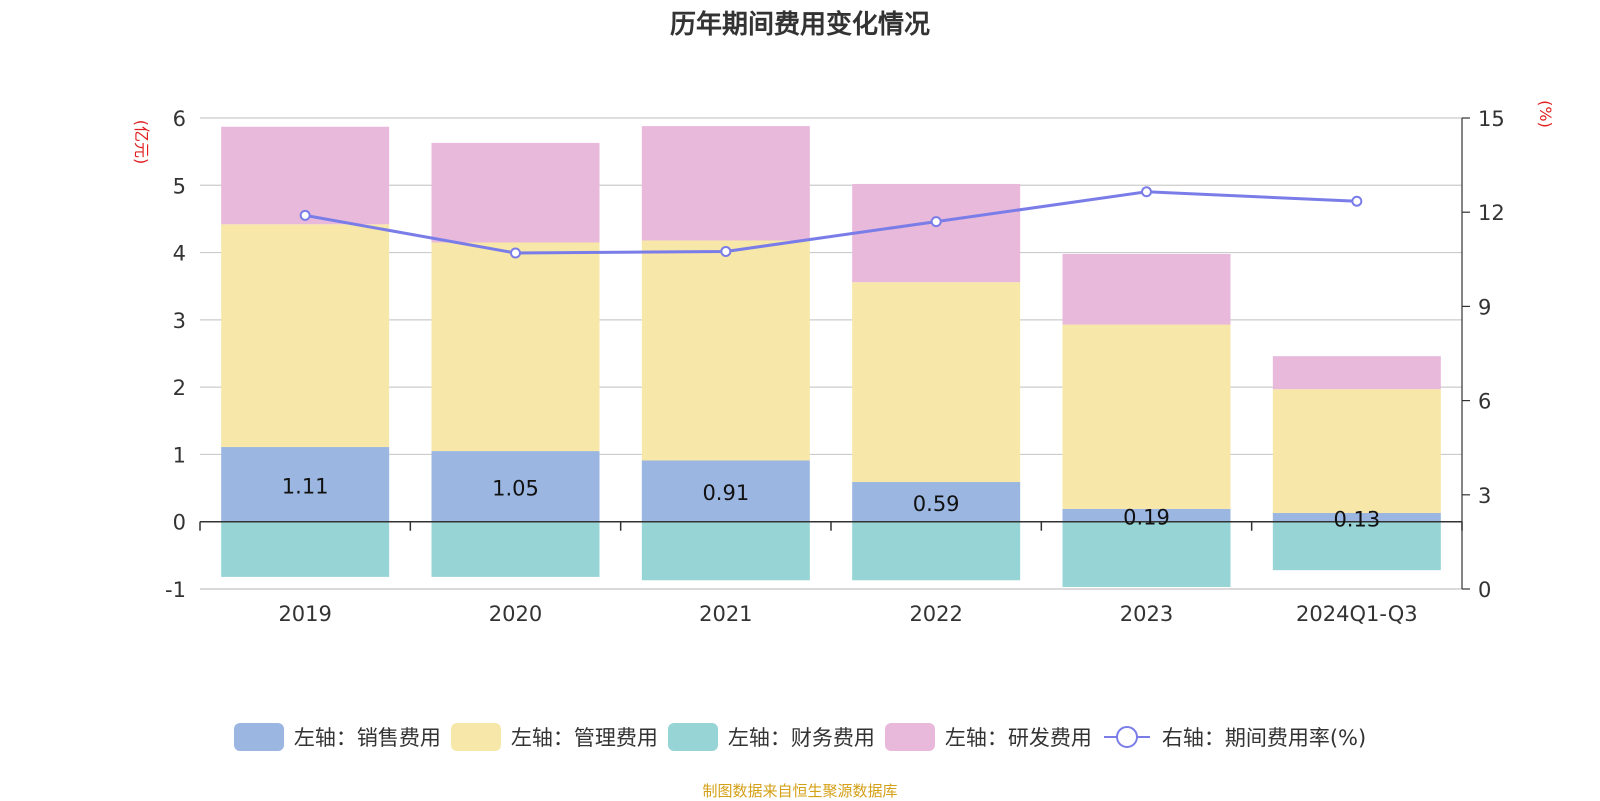  I want to click on category-label: 2024Q1-Q3, so click(1357, 614).